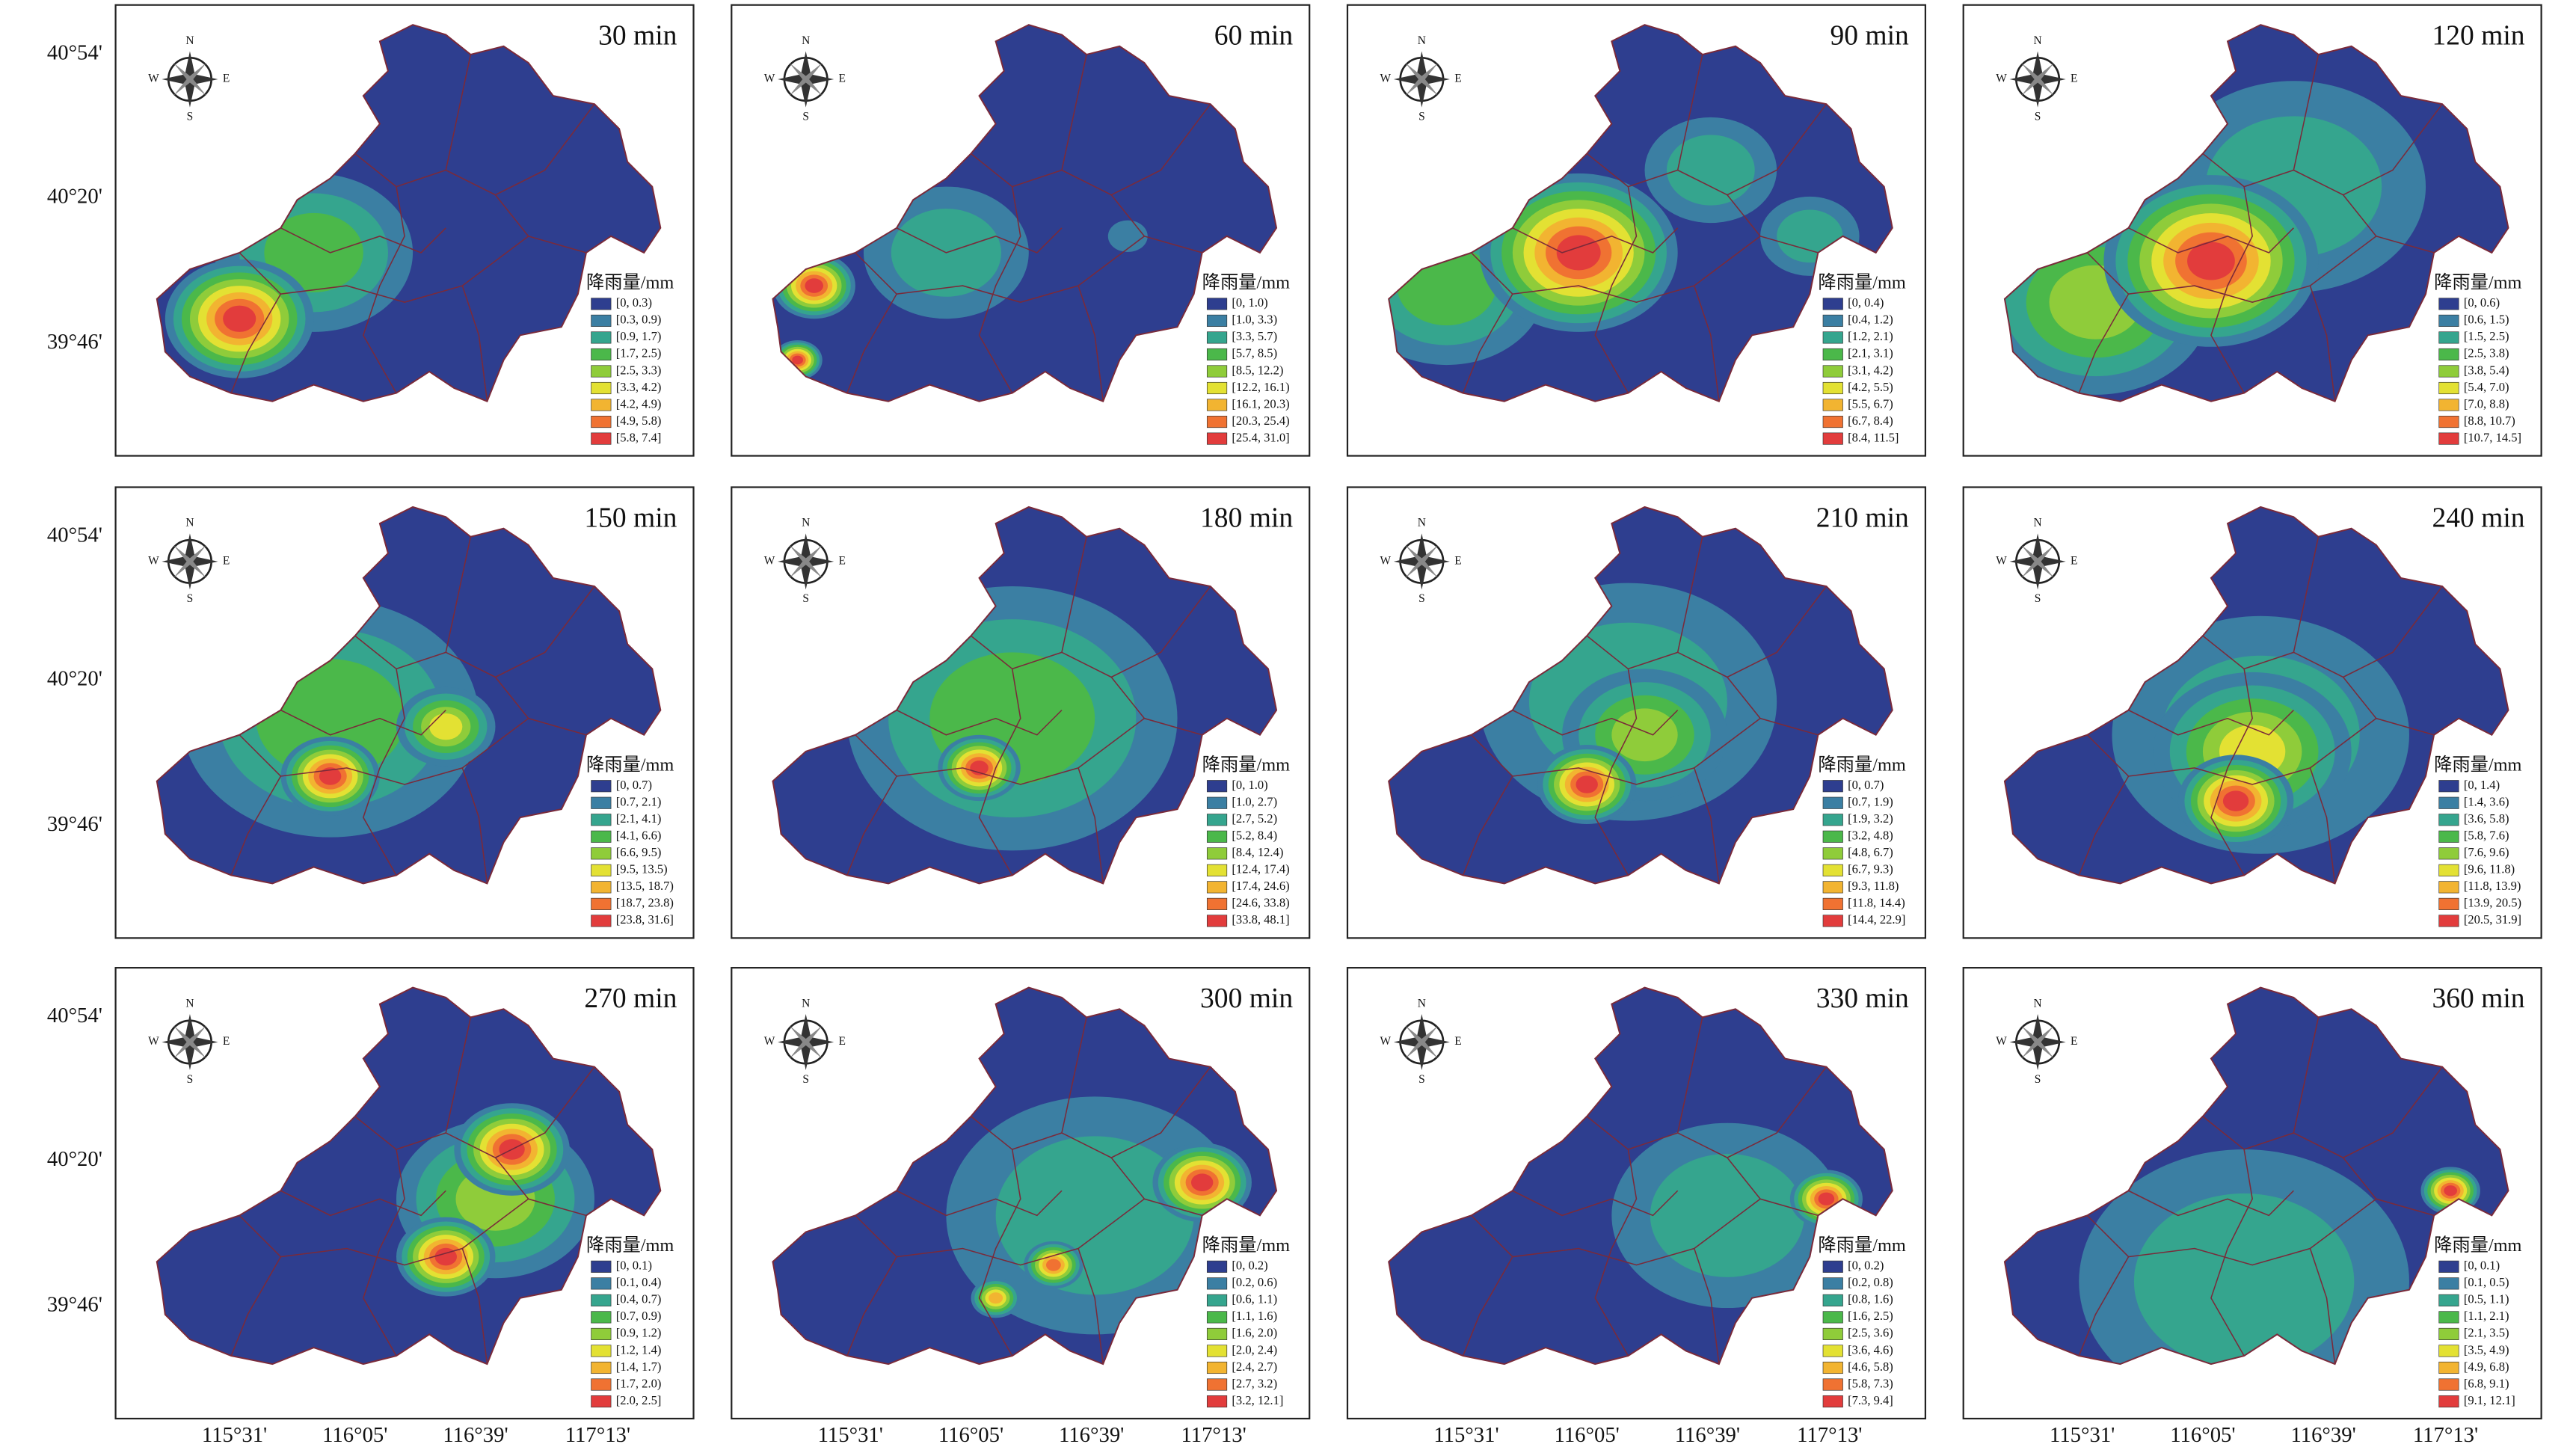 The image size is (2576, 1450). I want to click on legend-label: [4.9, 6.8), so click(2486, 1367).